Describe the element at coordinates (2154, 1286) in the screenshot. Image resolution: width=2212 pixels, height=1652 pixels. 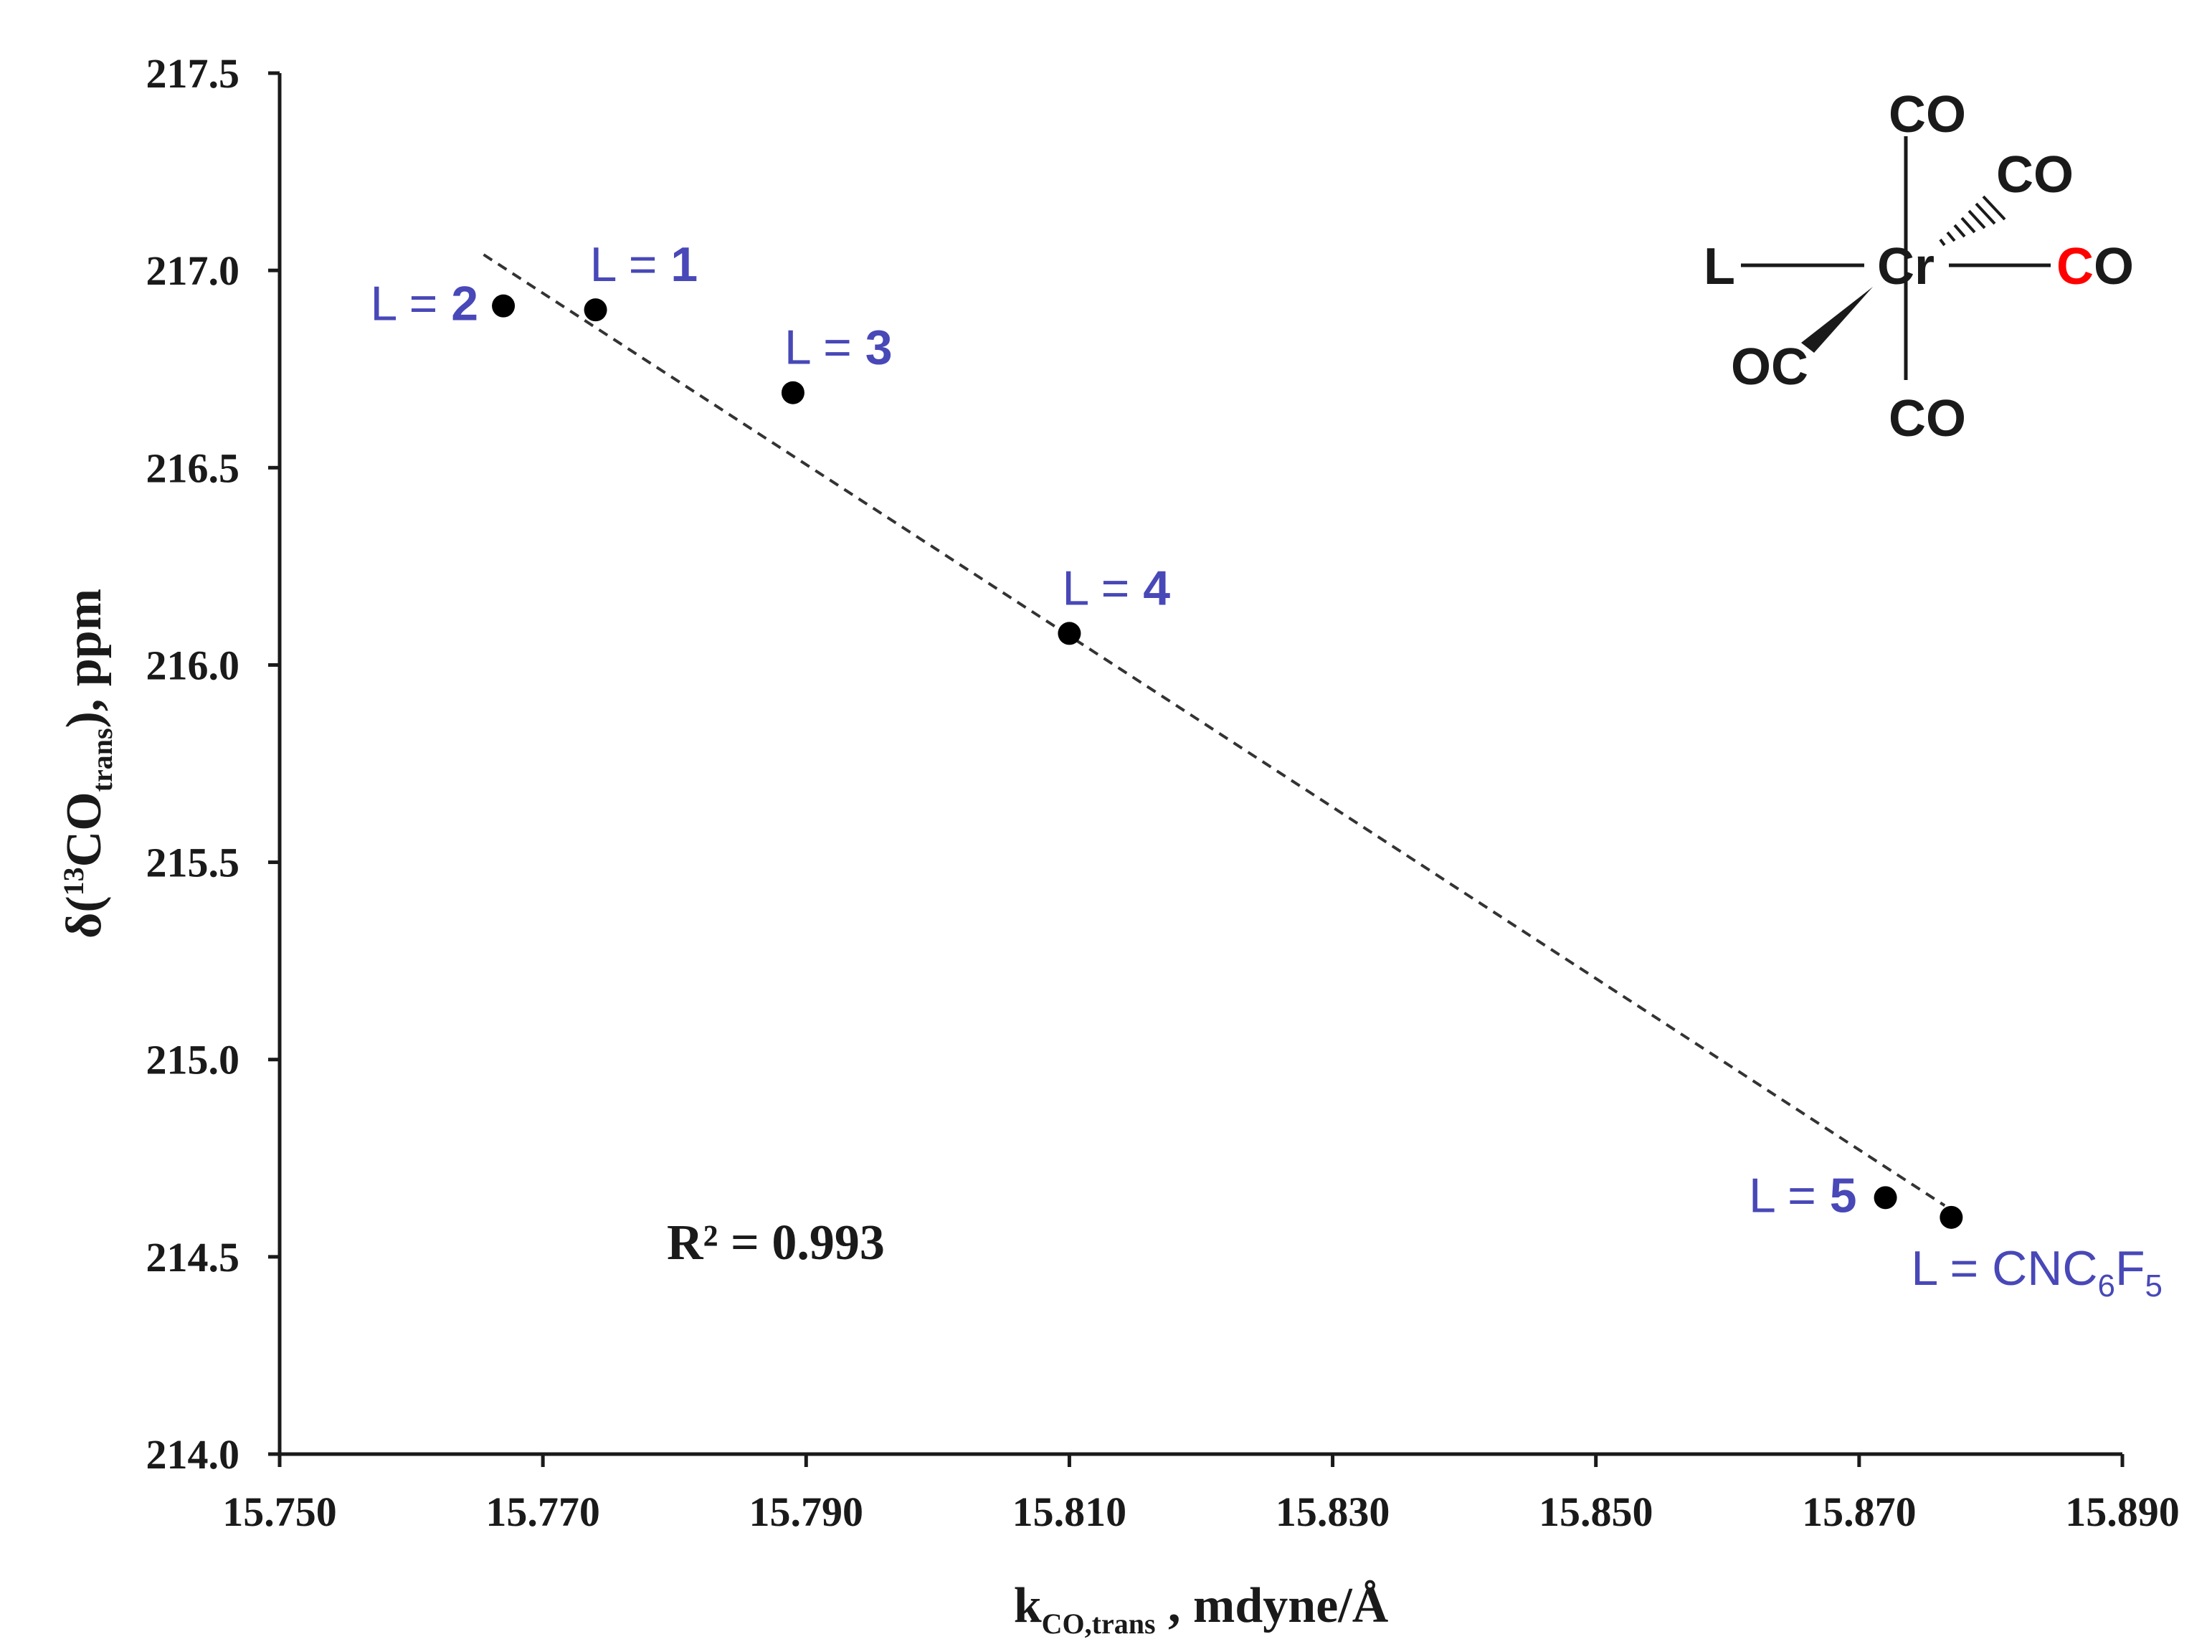
I see `point-label-subscript: 5` at that location.